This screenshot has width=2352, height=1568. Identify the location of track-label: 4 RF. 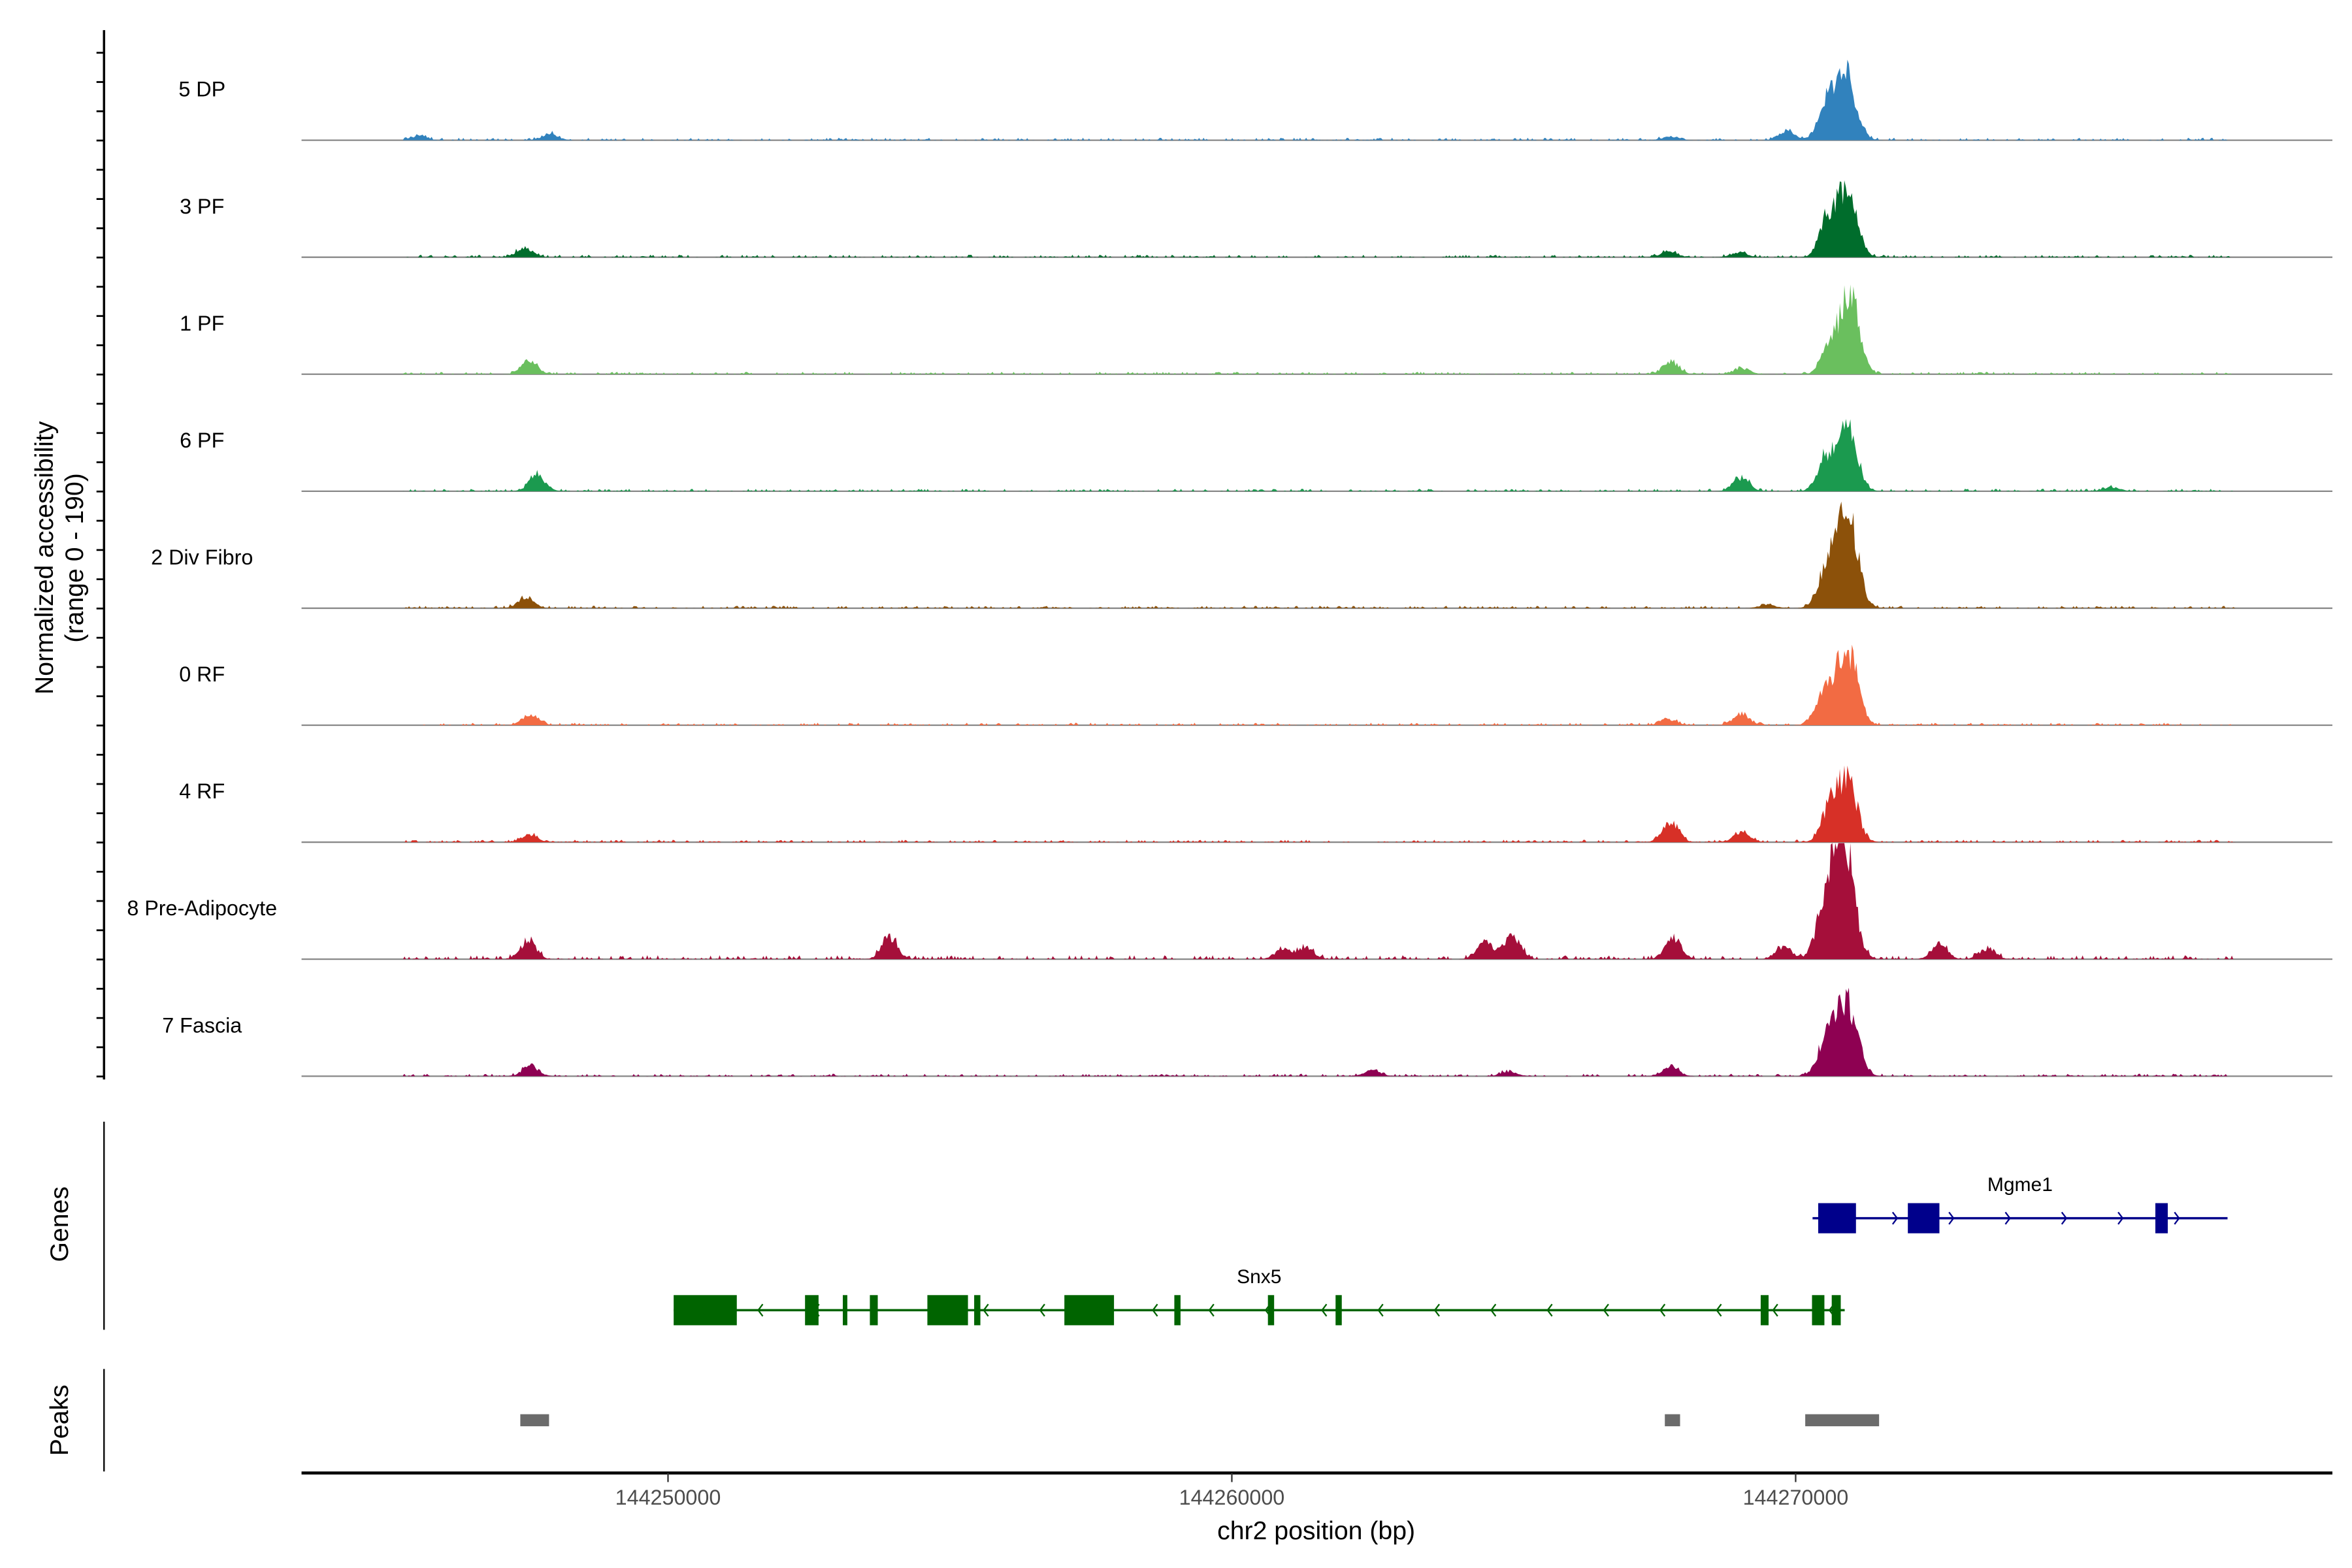
(202, 791).